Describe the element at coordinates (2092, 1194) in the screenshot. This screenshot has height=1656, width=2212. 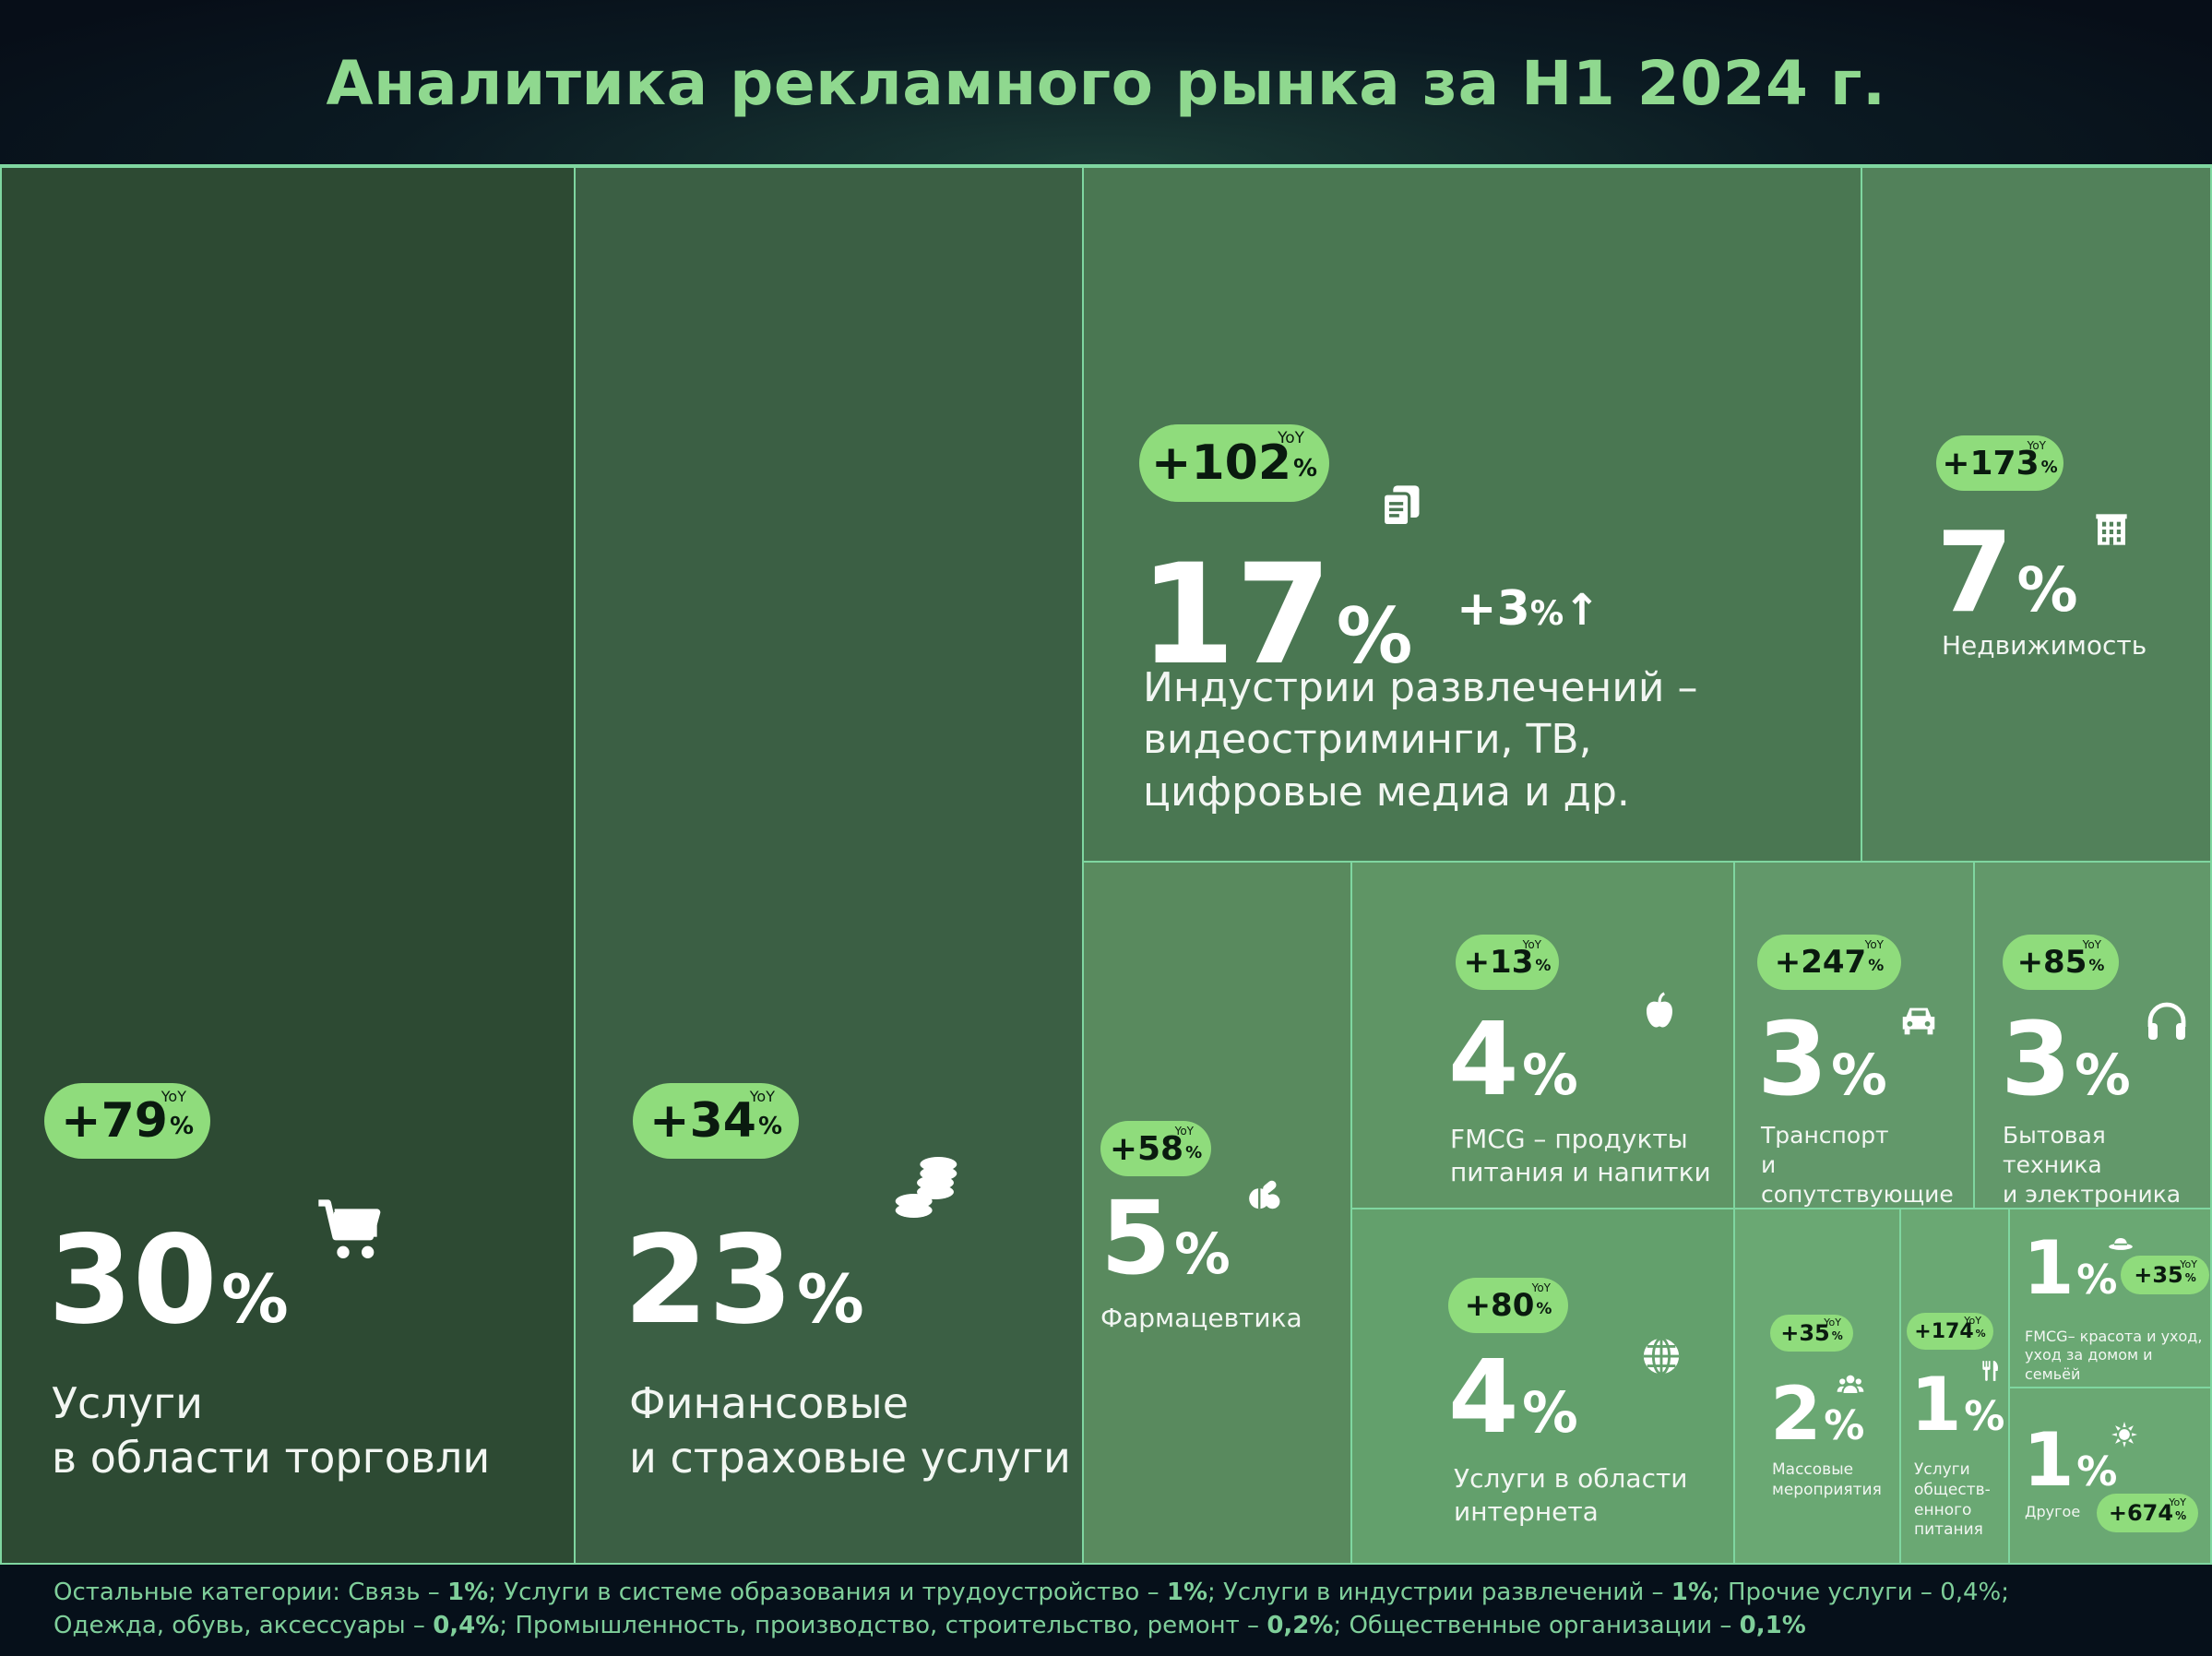
I see `category-label-line: и электроника` at that location.